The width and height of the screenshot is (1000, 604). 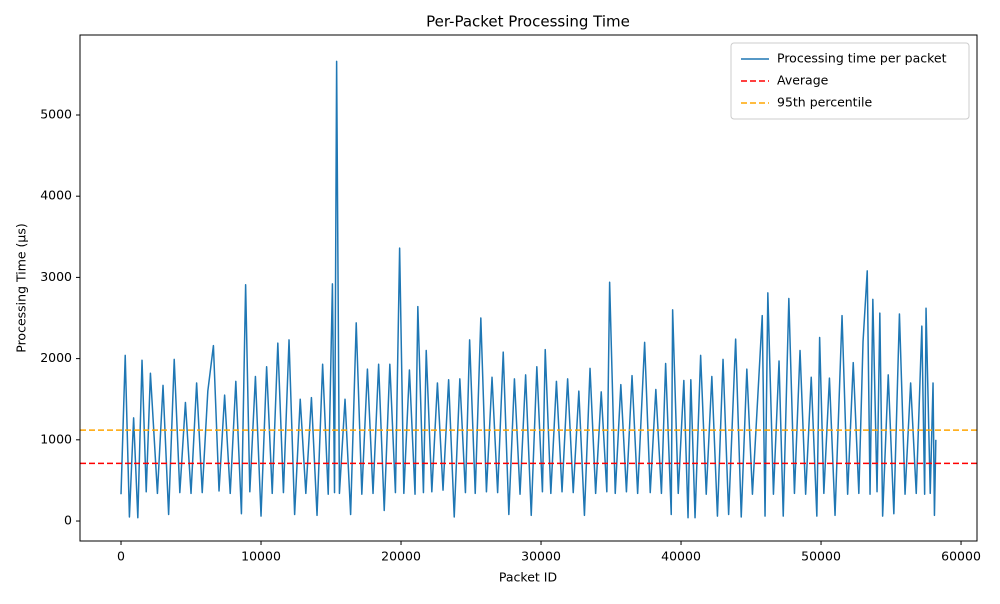 What do you see at coordinates (56, 438) in the screenshot?
I see `y-tick-label: 1000` at bounding box center [56, 438].